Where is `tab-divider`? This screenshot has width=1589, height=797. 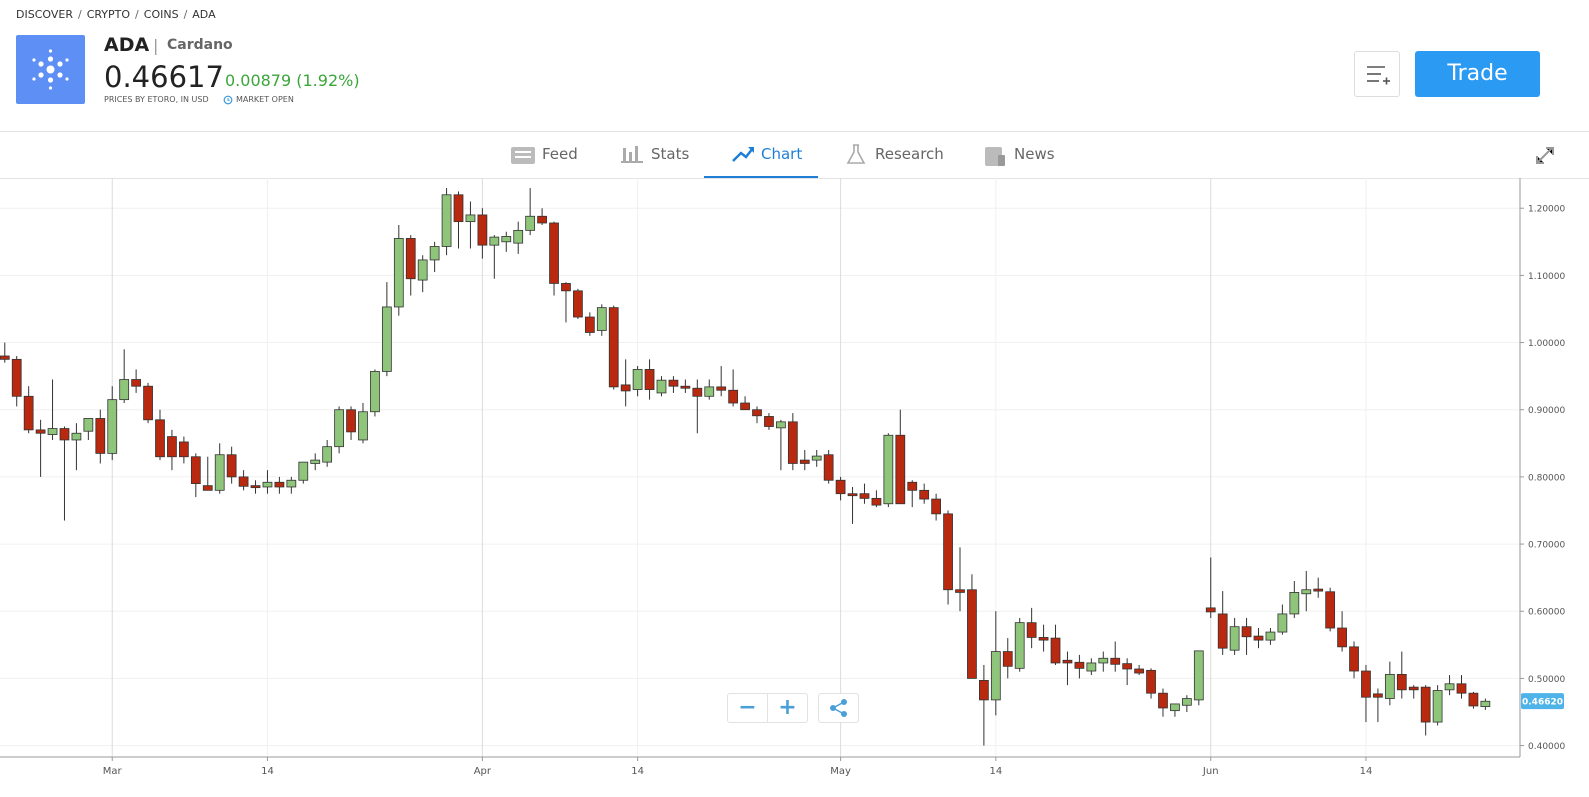 tab-divider is located at coordinates (794, 178).